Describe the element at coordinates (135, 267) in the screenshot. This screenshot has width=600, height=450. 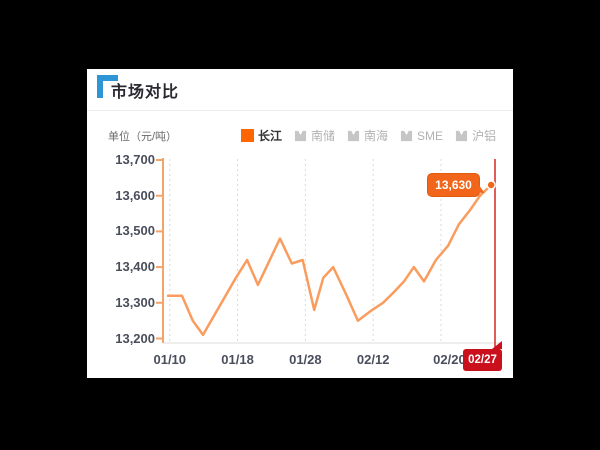
I see `y-axis-label: 13,400` at that location.